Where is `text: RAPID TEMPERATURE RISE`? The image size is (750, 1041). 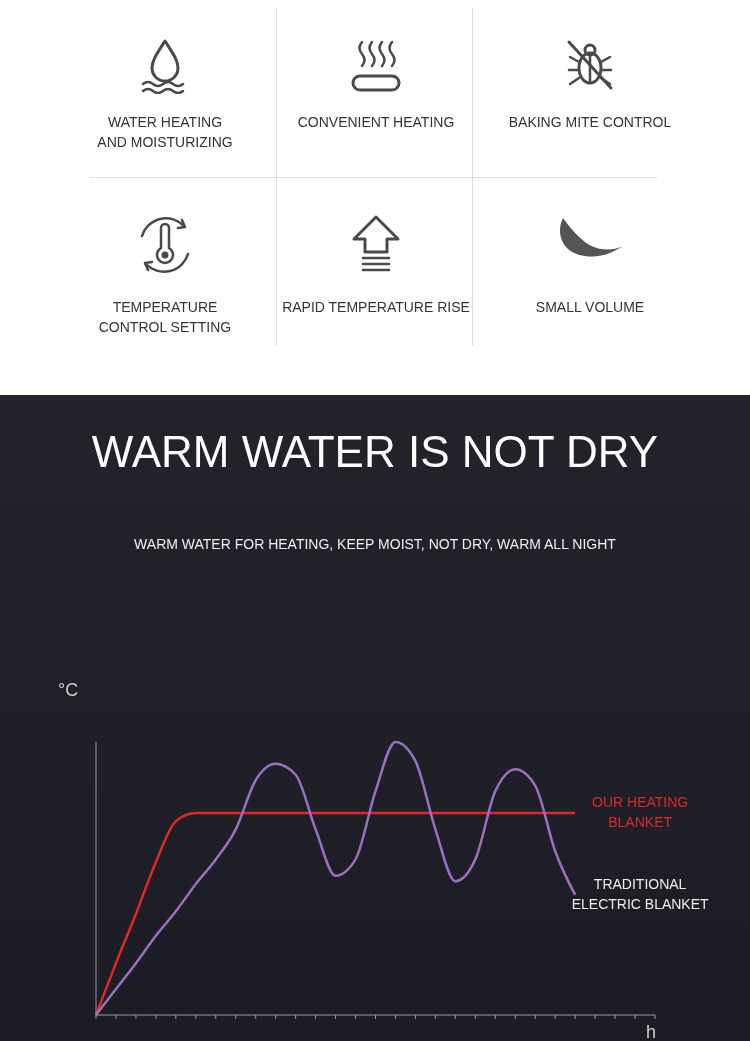 text: RAPID TEMPERATURE RISE is located at coordinates (376, 307).